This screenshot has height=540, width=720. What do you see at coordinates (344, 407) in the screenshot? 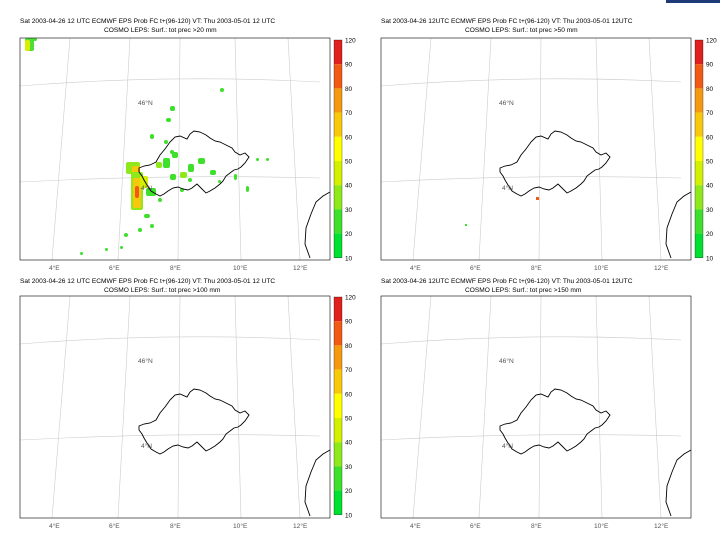
I see `panel-3-colorbar: 120 90 80 70 60 50 40 30 20 10` at bounding box center [344, 407].